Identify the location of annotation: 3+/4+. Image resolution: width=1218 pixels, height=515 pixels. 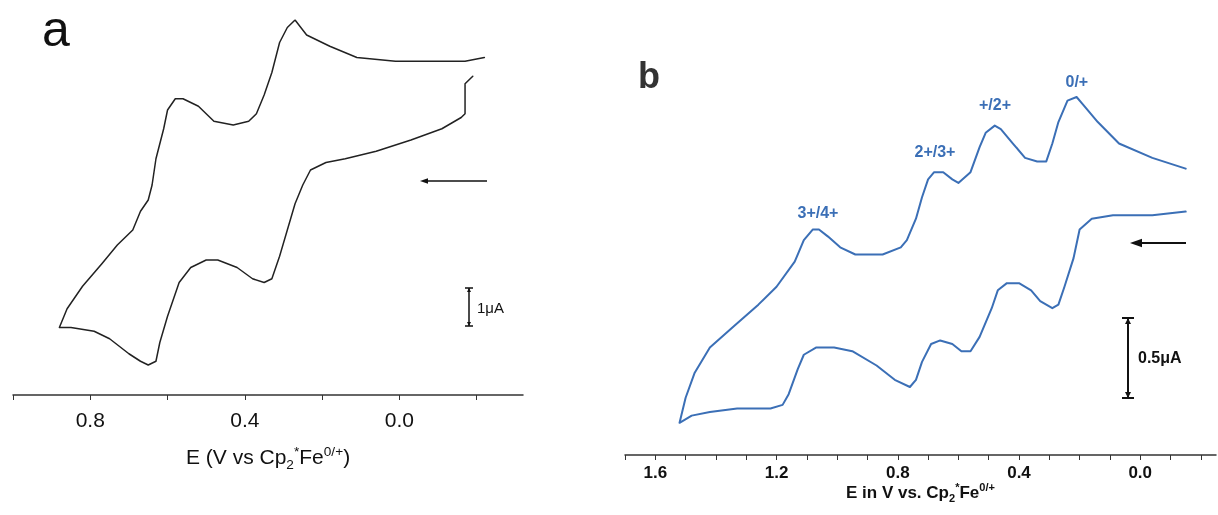
(818, 212).